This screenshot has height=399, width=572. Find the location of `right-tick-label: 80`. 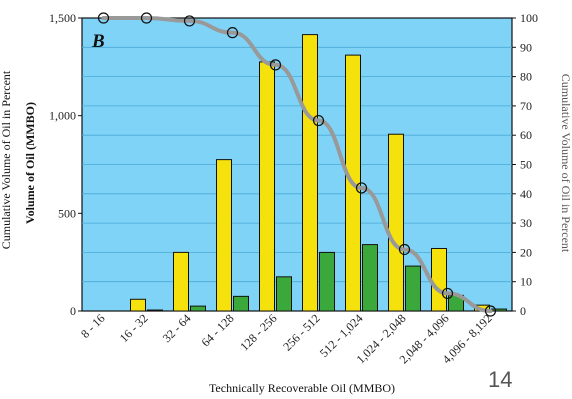

right-tick-label: 80 is located at coordinates (526, 77).